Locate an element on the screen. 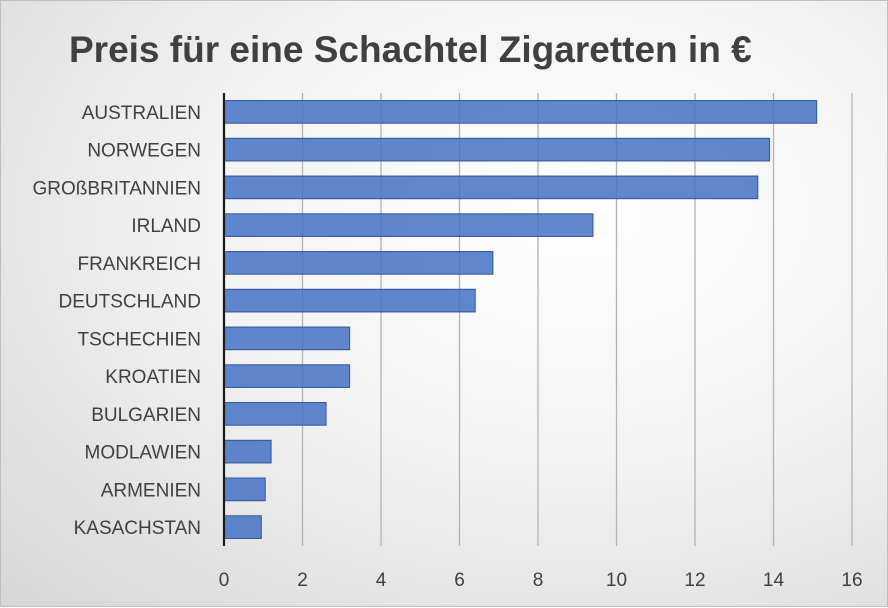  category-label: NORWEGEN is located at coordinates (144, 151).